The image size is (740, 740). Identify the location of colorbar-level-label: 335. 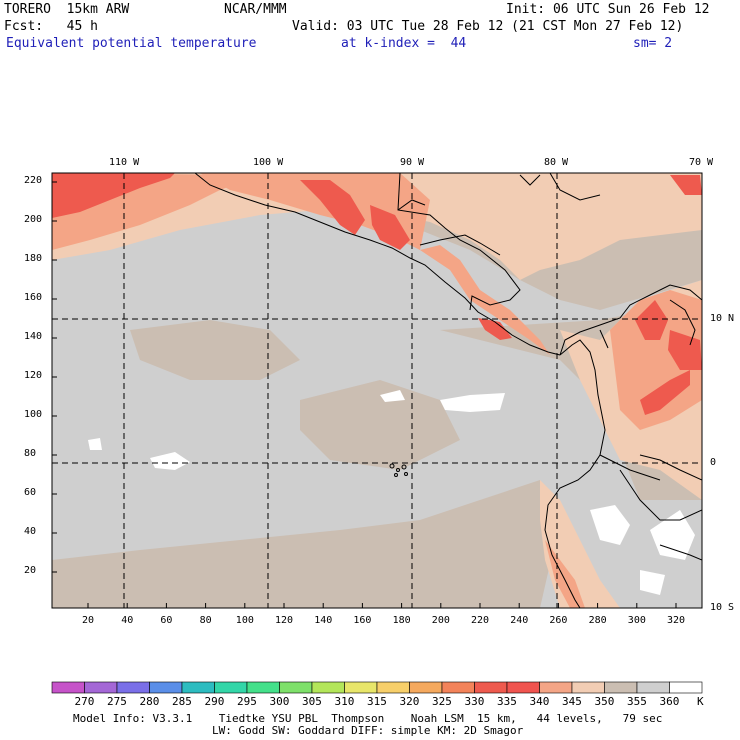
(507, 701).